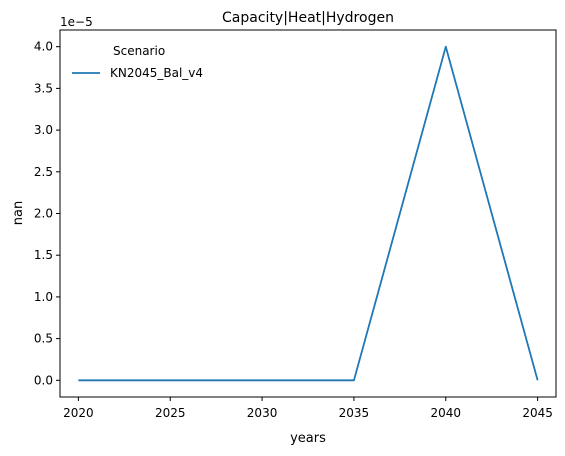 The height and width of the screenshot is (456, 565). What do you see at coordinates (43, 297) in the screenshot?
I see `y-tick-label: 1.0` at bounding box center [43, 297].